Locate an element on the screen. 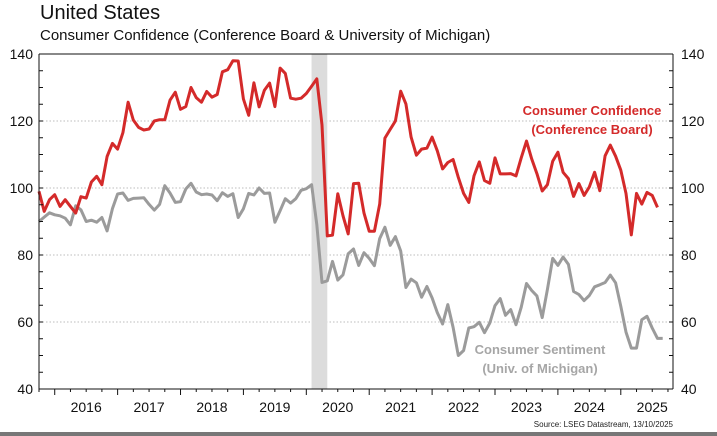  left-y-tick-label: 100 is located at coordinates (22, 188).